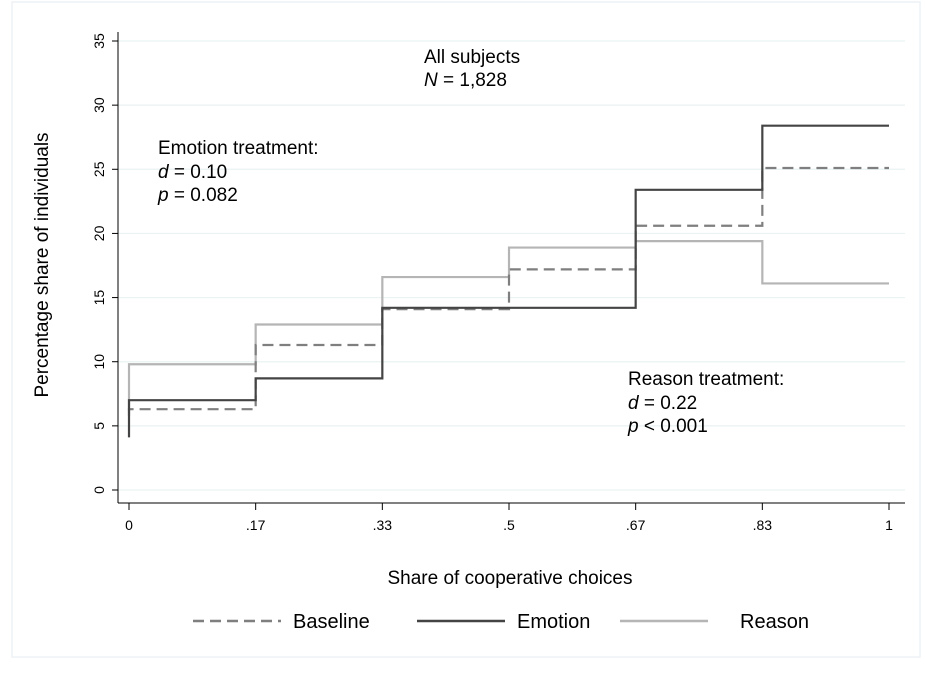  What do you see at coordinates (99, 298) in the screenshot?
I see `y-tick-label-15: 15` at bounding box center [99, 298].